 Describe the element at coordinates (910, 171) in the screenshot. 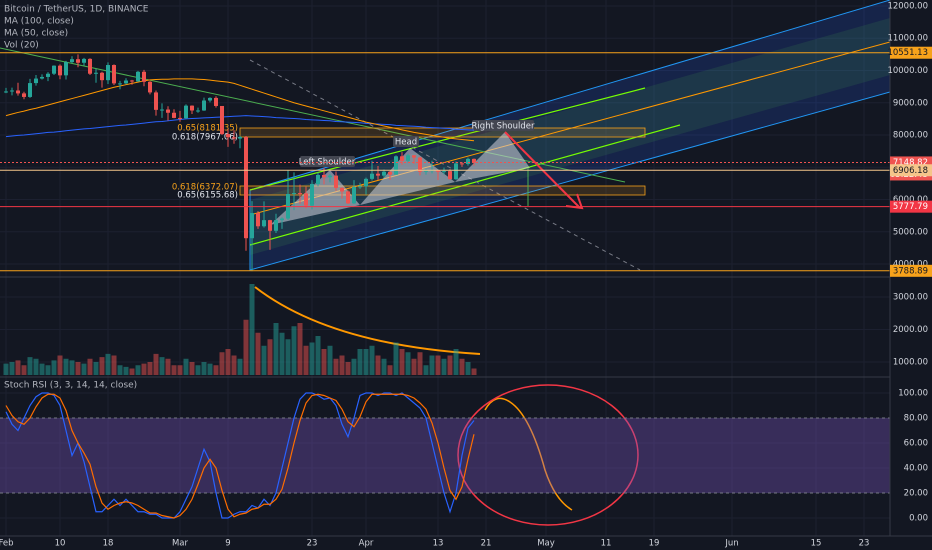

I see `price-label: 6906.18` at that location.